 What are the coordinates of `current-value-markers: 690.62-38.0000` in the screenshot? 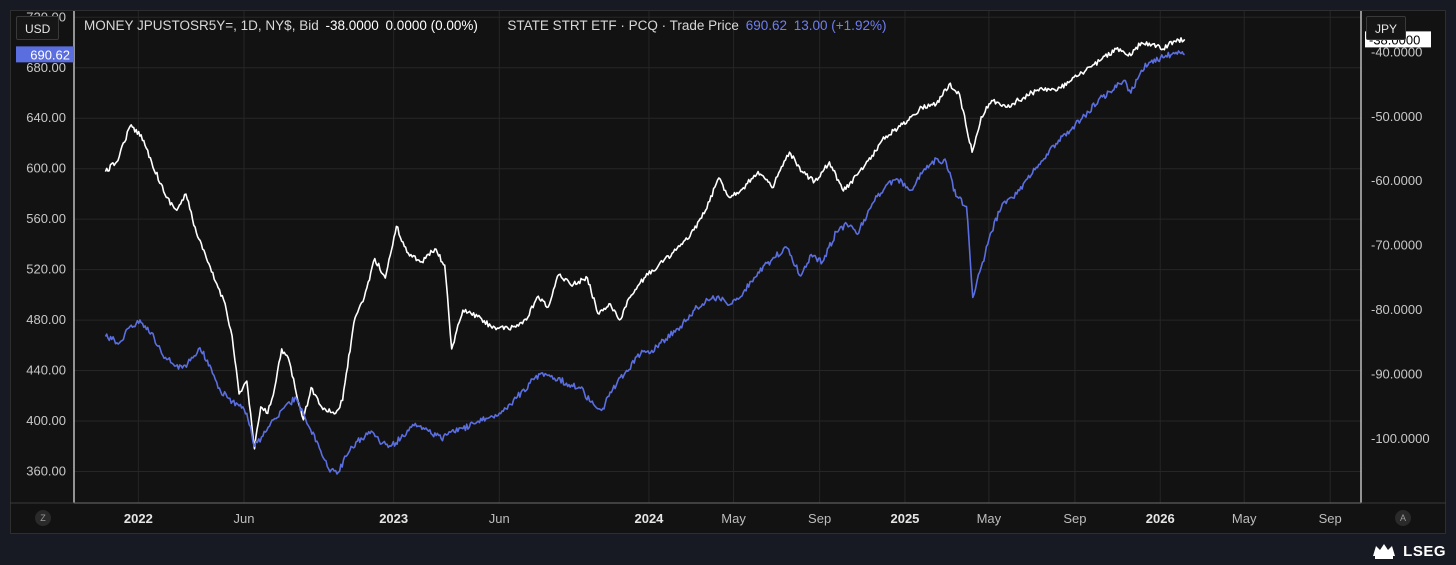 It's located at (723, 47).